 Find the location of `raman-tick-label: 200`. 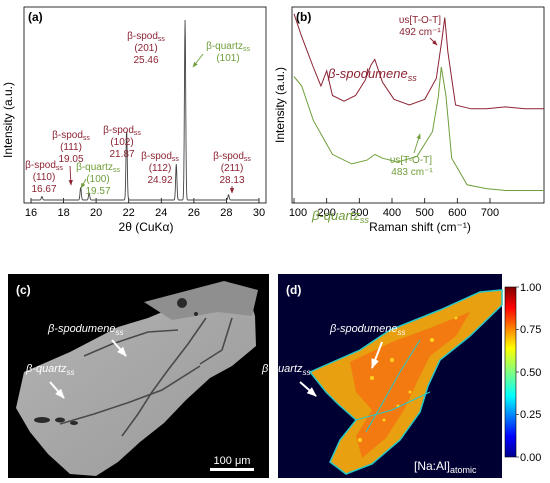

raman-tick-label: 200 is located at coordinates (327, 213).